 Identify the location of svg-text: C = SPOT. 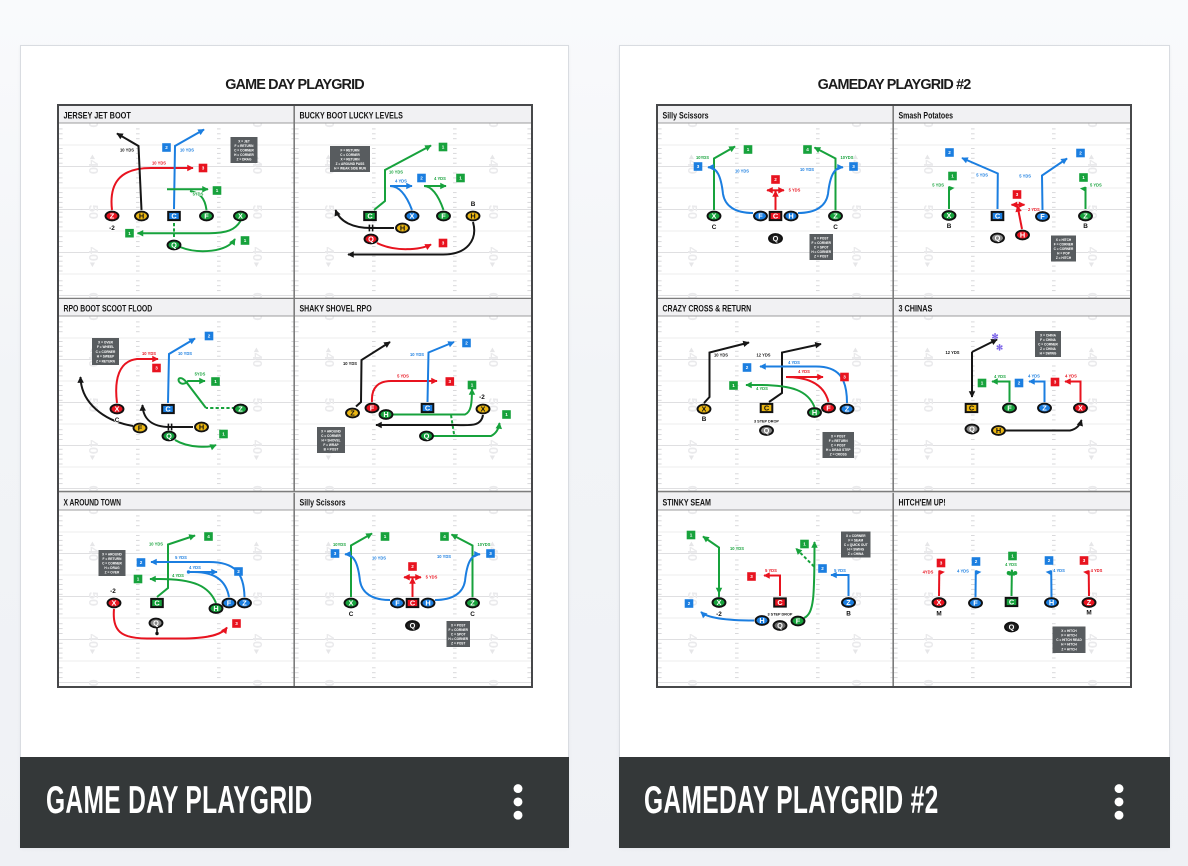
(820, 247).